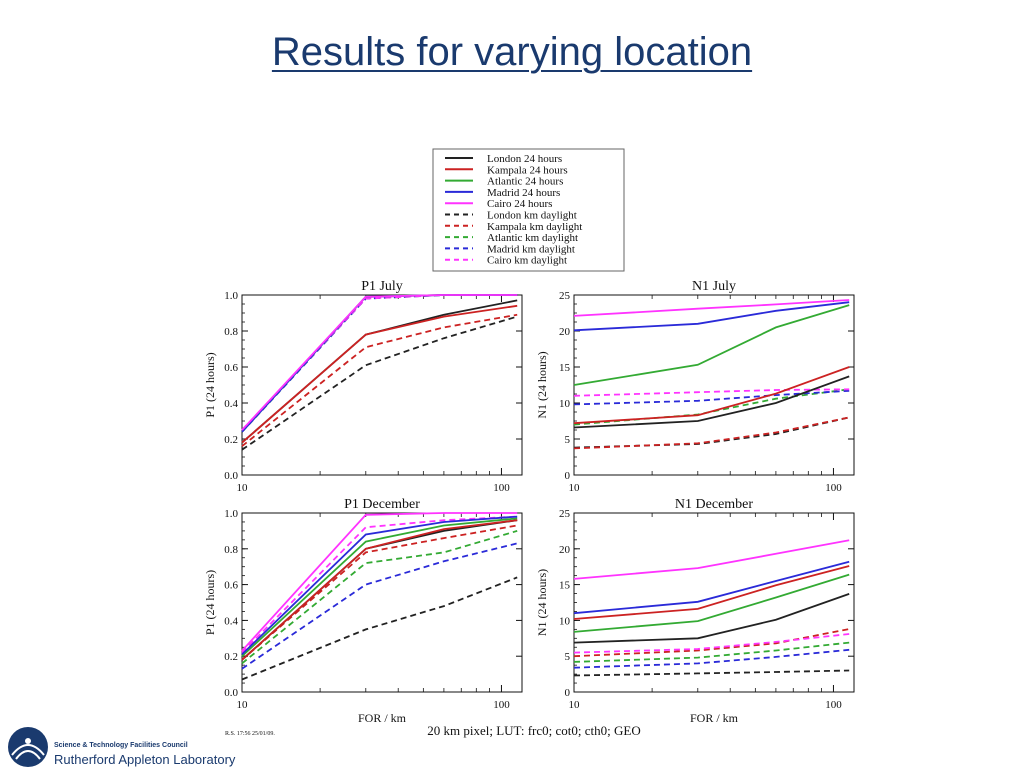 The width and height of the screenshot is (1024, 774). Describe the element at coordinates (382, 504) in the screenshot. I see `chart-title: P1 December` at that location.